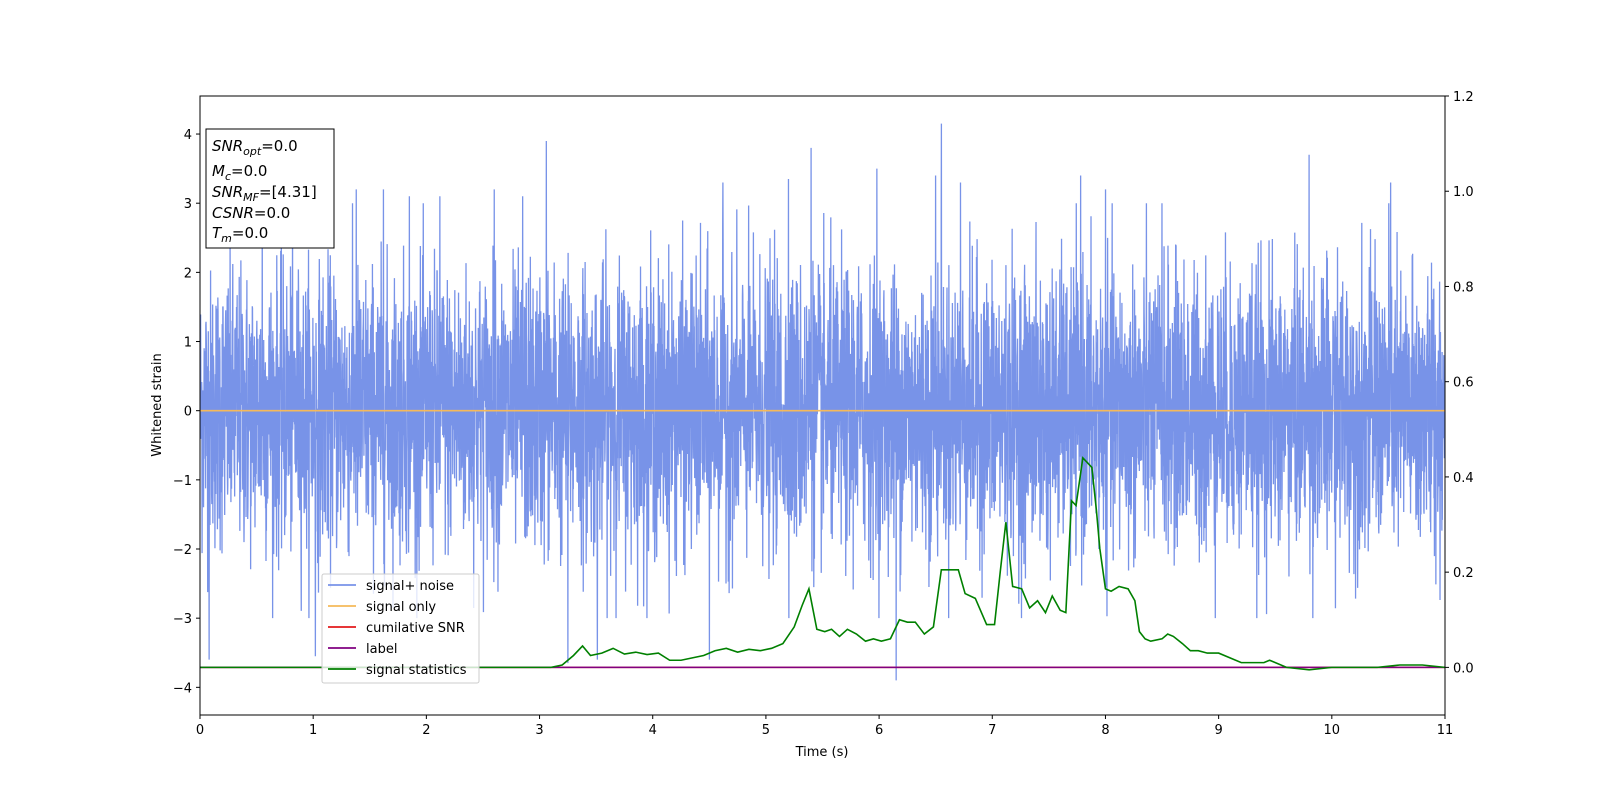  I want to click on legend-frame, so click(400, 628).